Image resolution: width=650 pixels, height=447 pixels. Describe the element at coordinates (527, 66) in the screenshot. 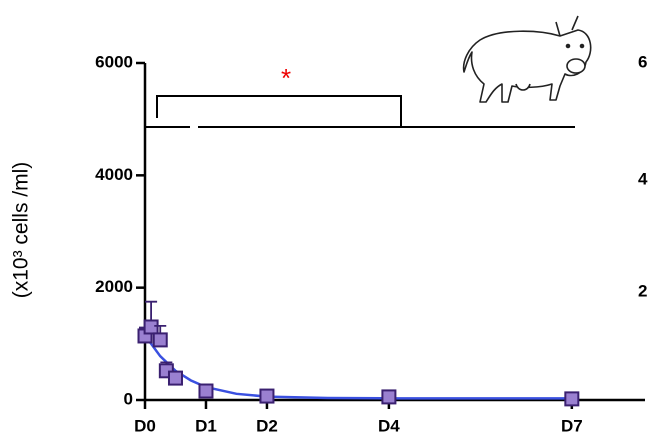

I see `cow-body` at that location.